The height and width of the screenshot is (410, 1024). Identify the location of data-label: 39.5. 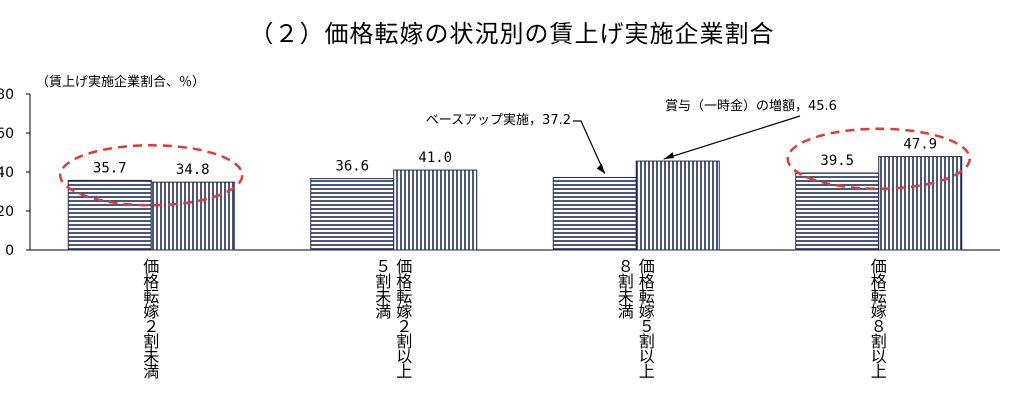
(837, 161).